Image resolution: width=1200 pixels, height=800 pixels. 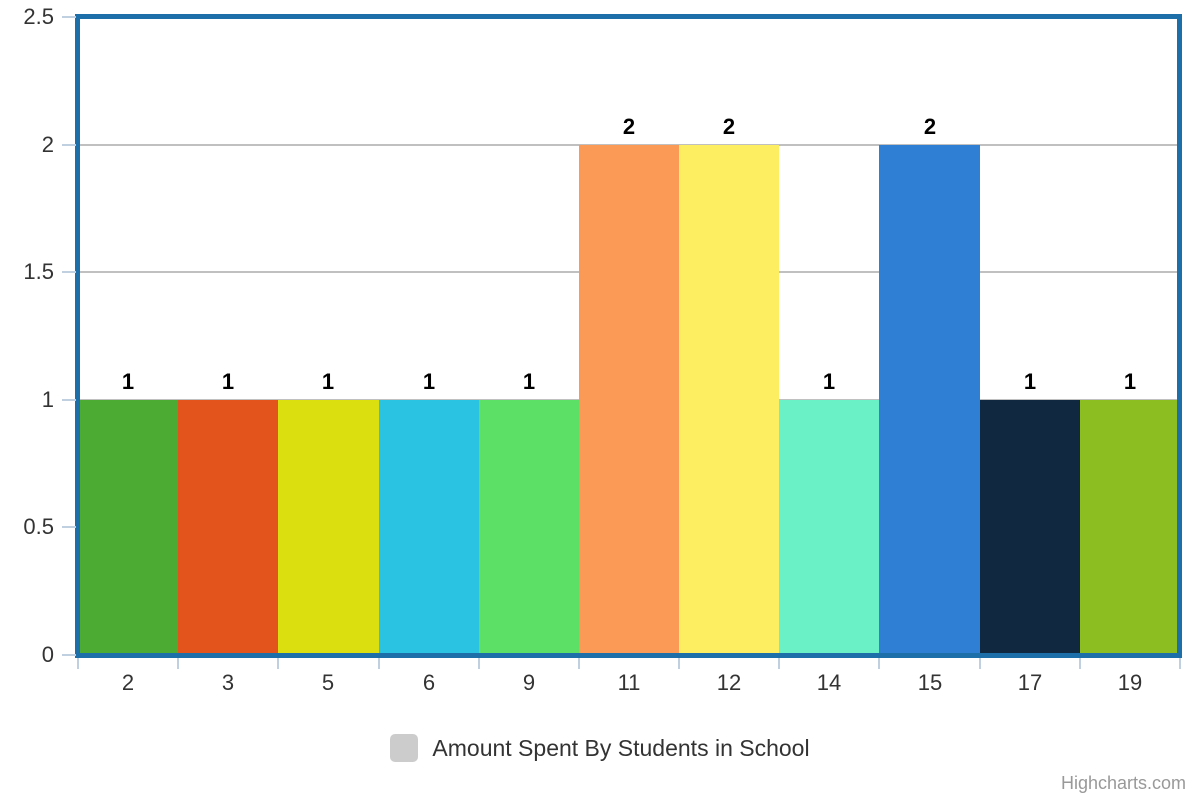 What do you see at coordinates (829, 682) in the screenshot?
I see `x-axis-label: 14` at bounding box center [829, 682].